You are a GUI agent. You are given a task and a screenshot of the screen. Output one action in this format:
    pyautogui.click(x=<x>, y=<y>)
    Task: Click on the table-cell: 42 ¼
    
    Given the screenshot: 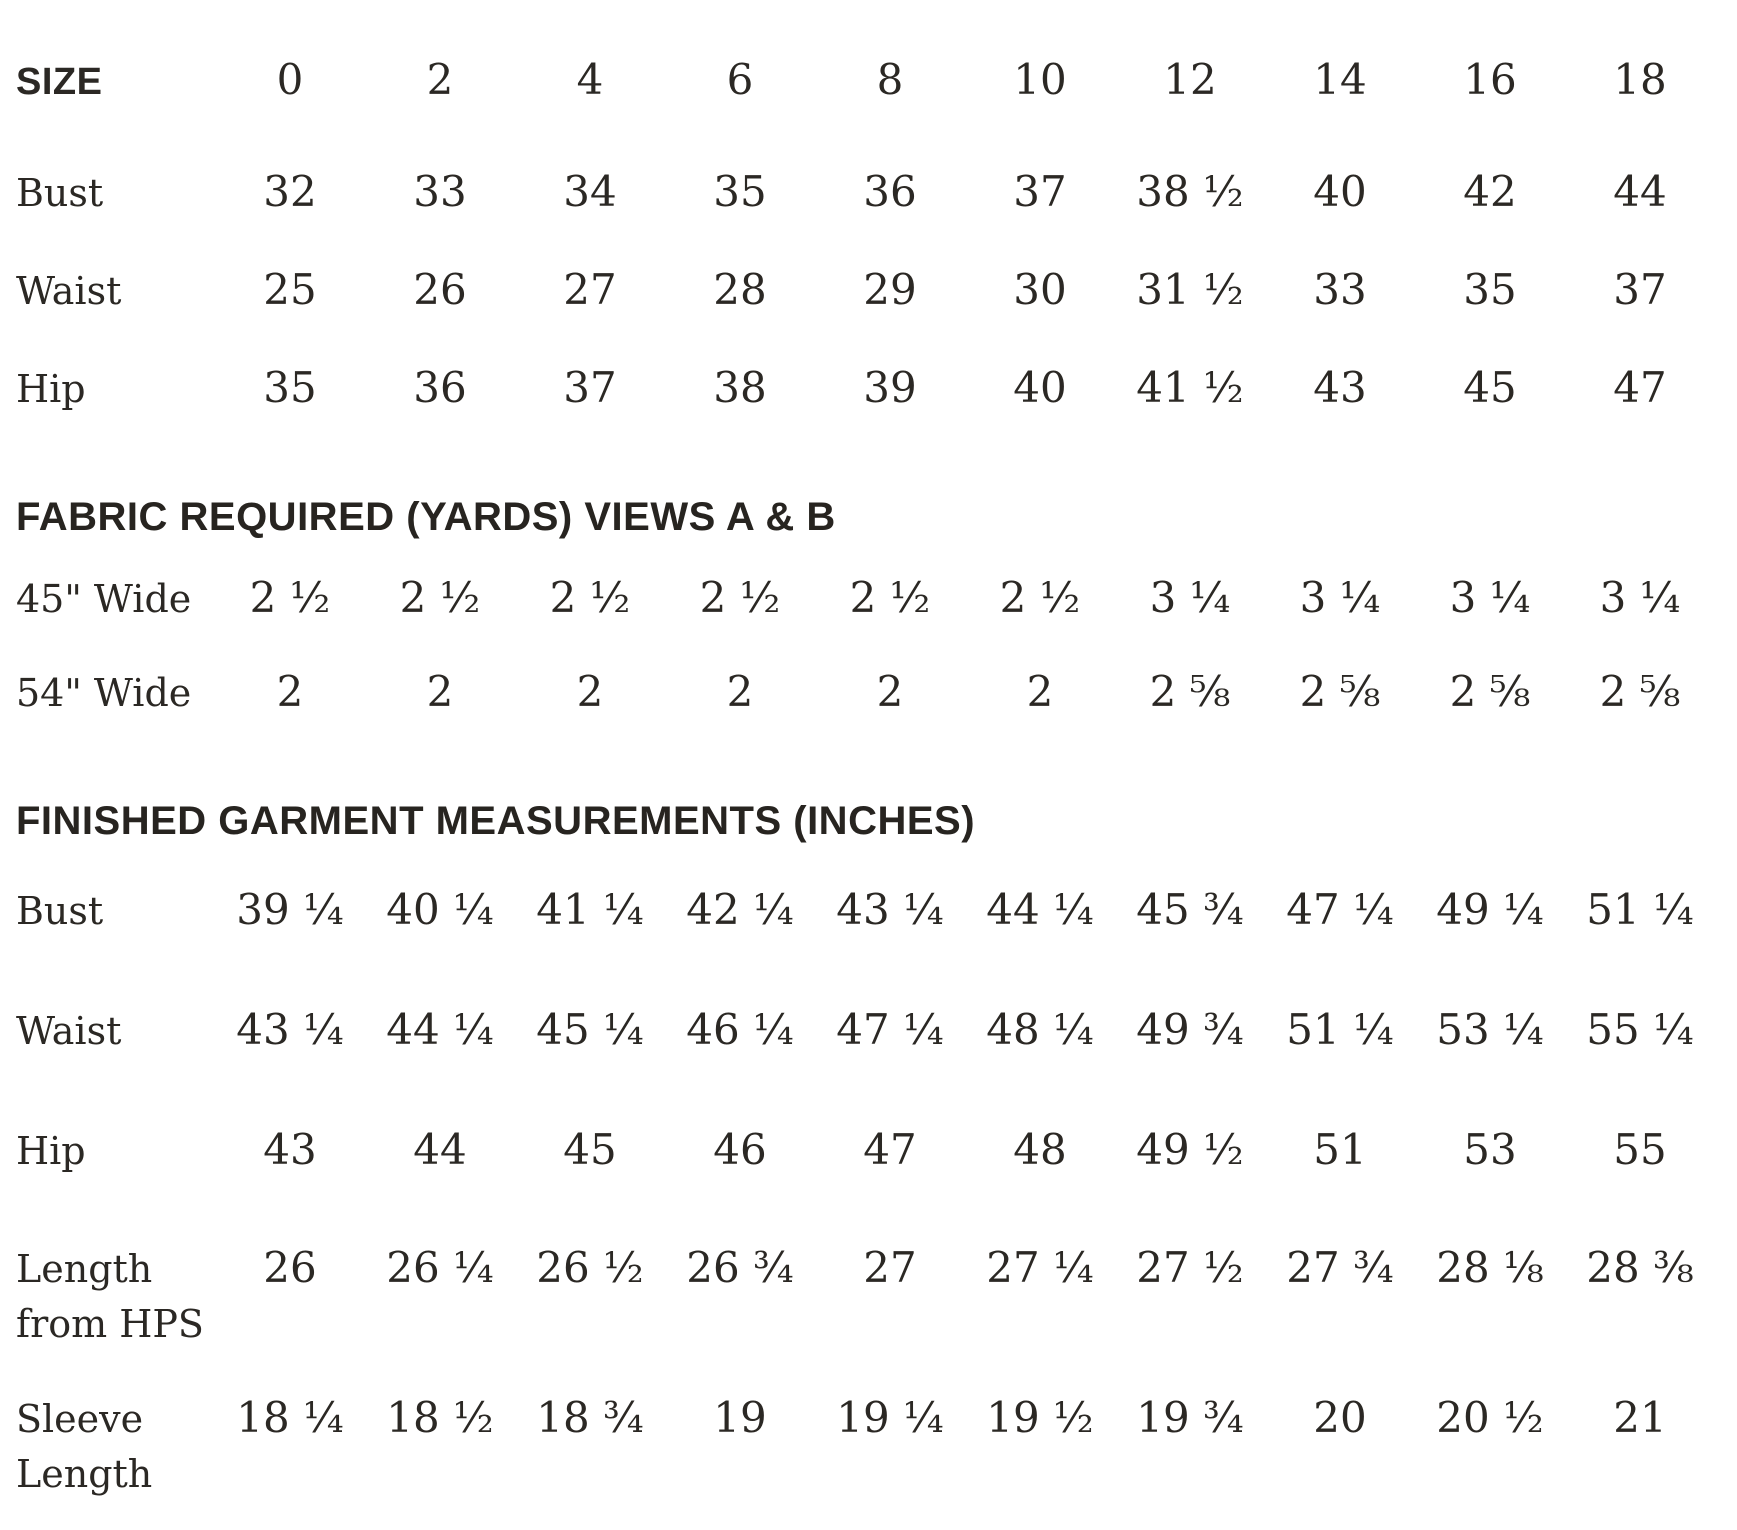 What is the action you would take?
    pyautogui.click(x=740, y=909)
    